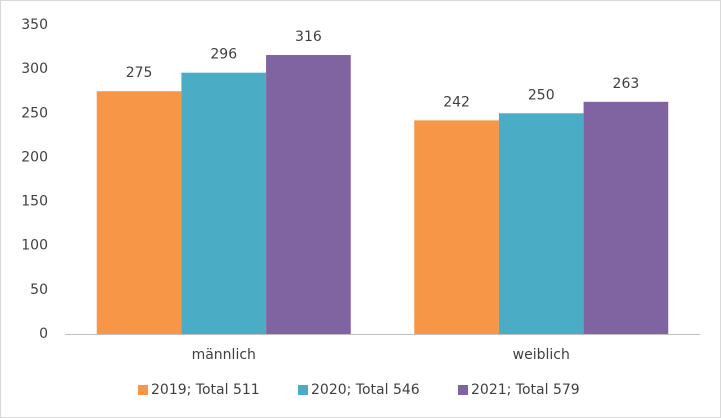 This screenshot has height=418, width=721. Describe the element at coordinates (223, 55) in the screenshot. I see `value-label: 296` at that location.